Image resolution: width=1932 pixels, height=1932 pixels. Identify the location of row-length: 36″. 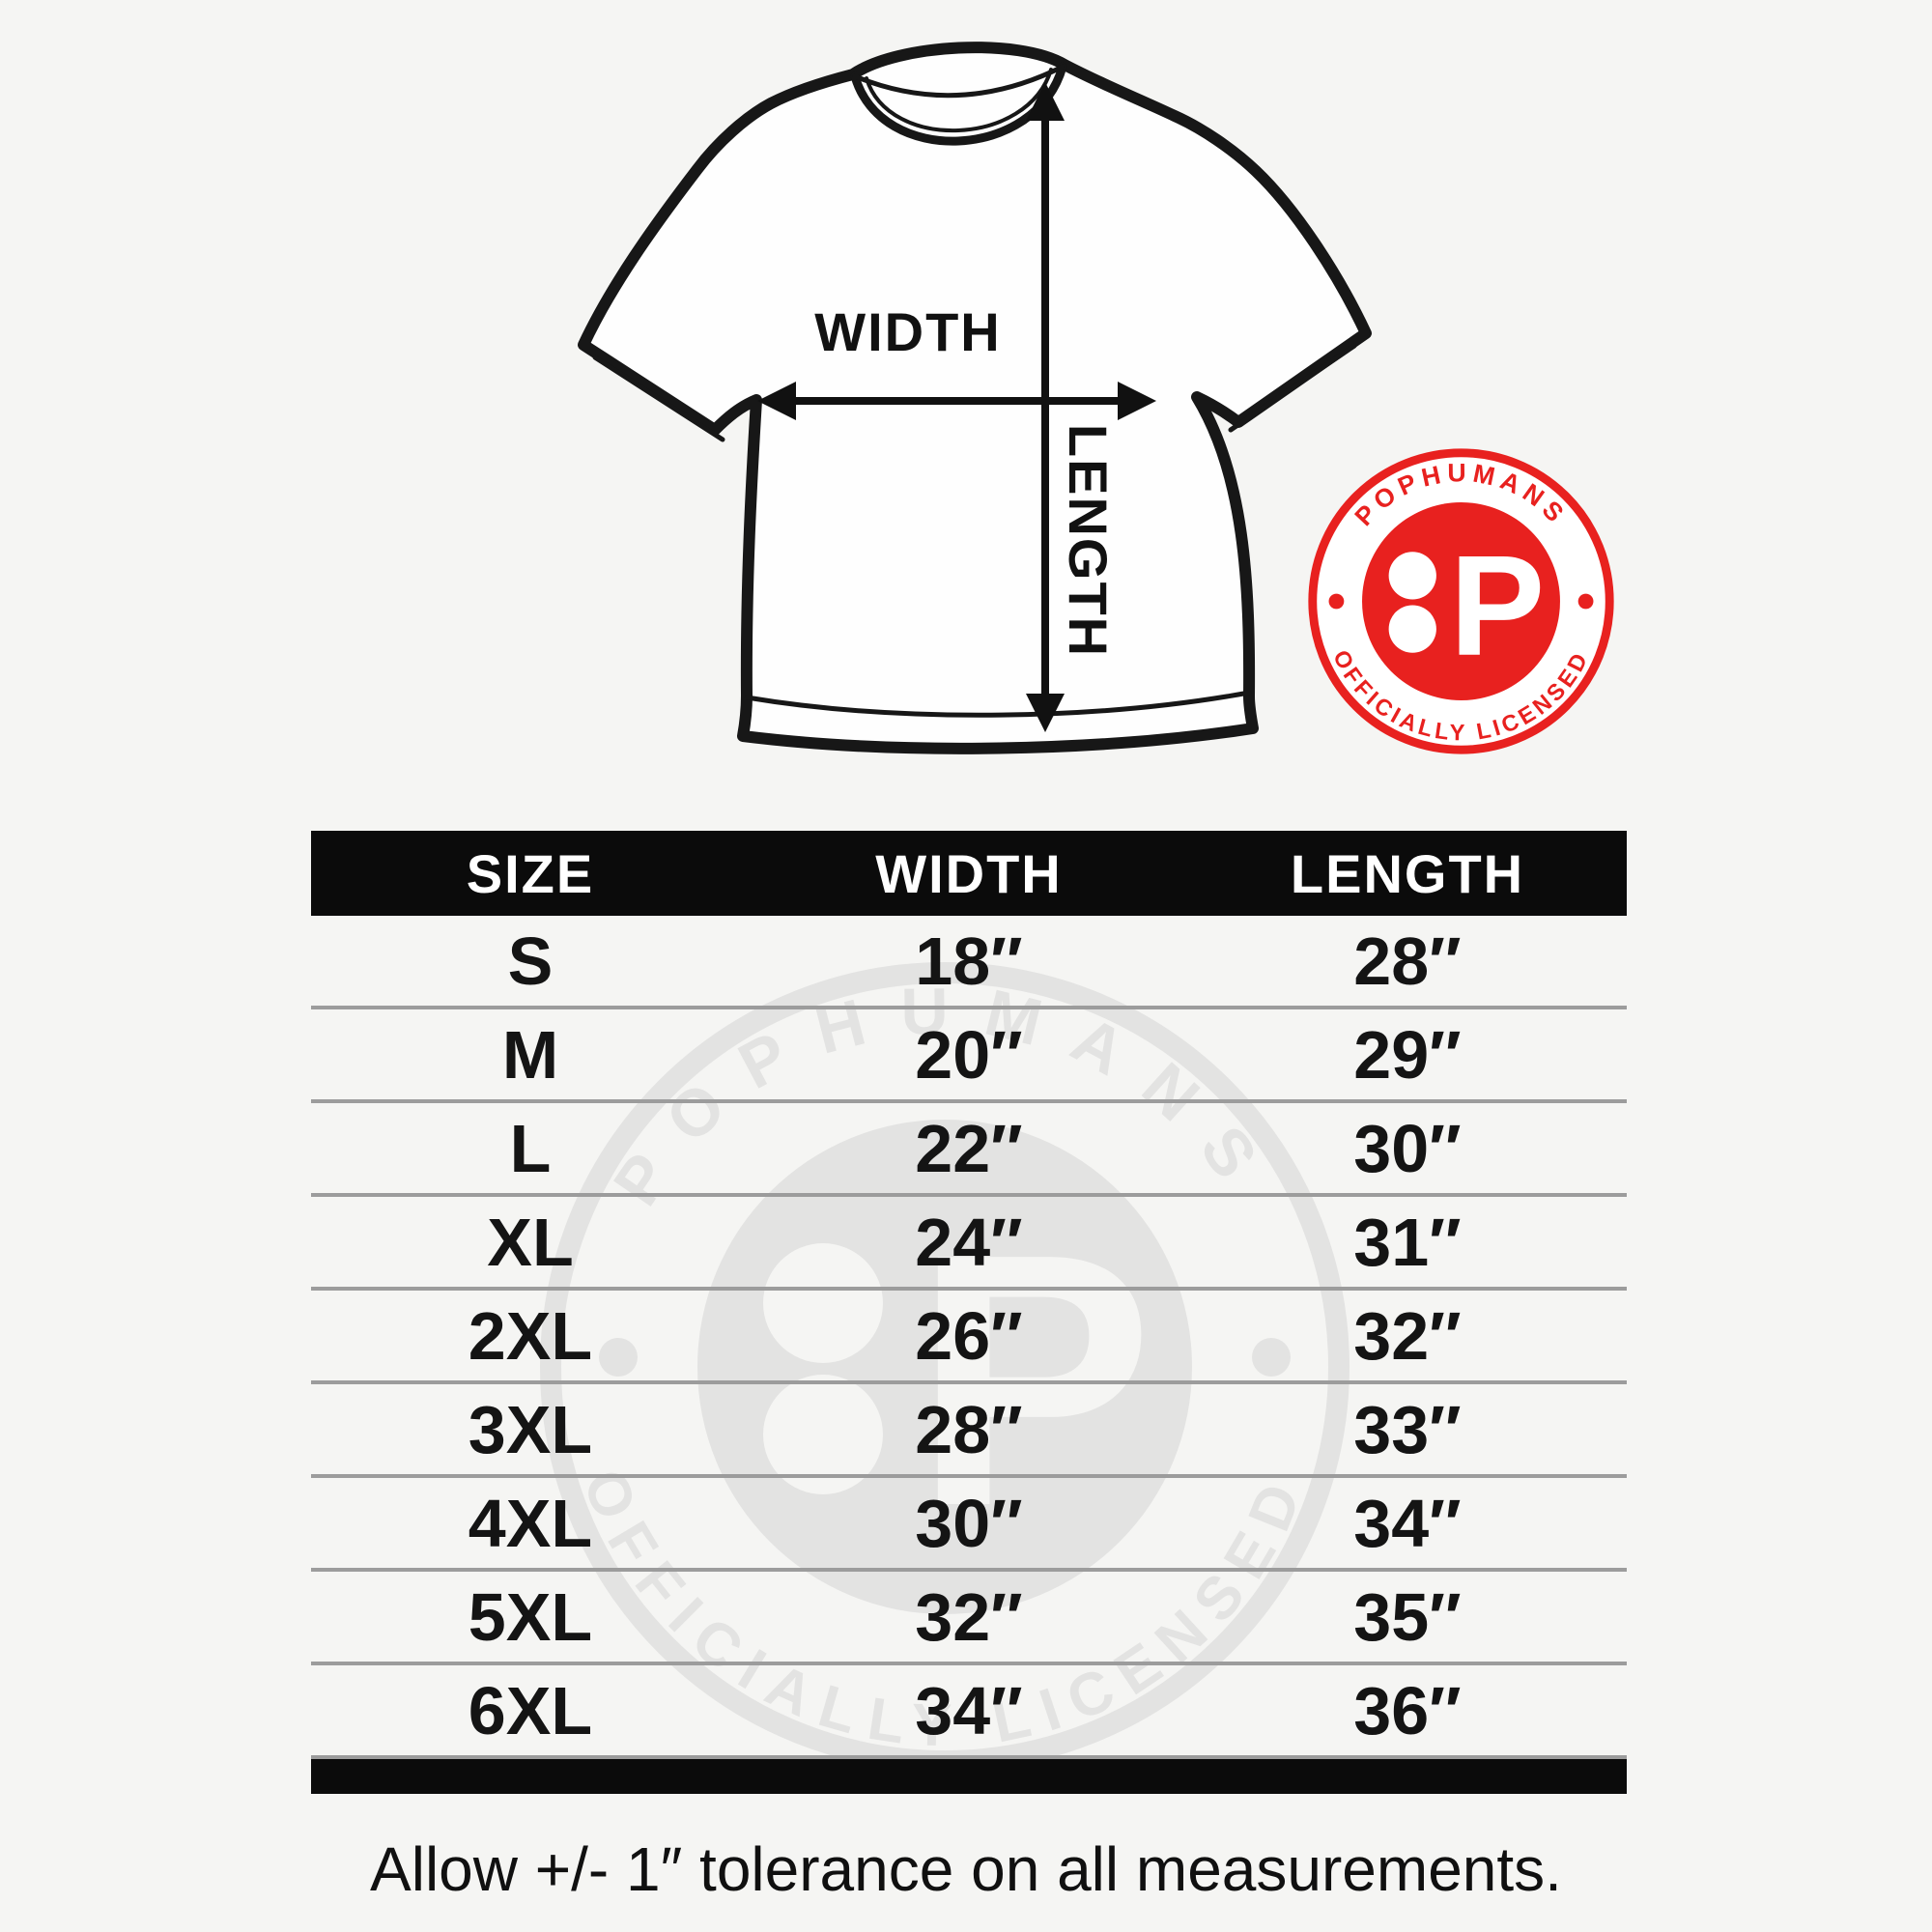
(1407, 1710).